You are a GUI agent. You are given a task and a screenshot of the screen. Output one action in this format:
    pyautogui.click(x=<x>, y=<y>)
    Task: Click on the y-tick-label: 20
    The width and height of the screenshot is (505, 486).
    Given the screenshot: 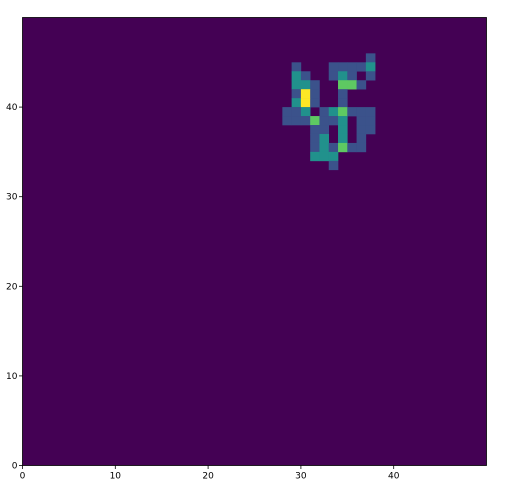 What is the action you would take?
    pyautogui.click(x=12, y=287)
    